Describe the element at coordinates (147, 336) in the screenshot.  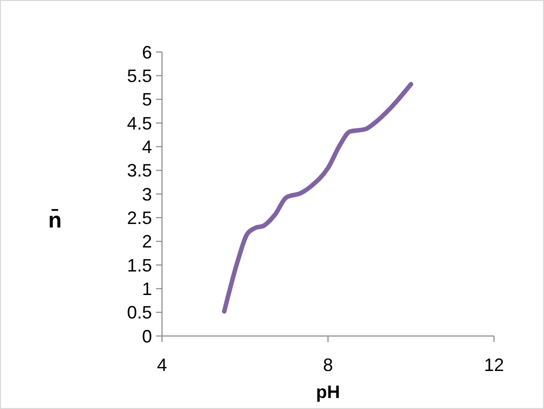
I see `y-tick-label: 0` at that location.